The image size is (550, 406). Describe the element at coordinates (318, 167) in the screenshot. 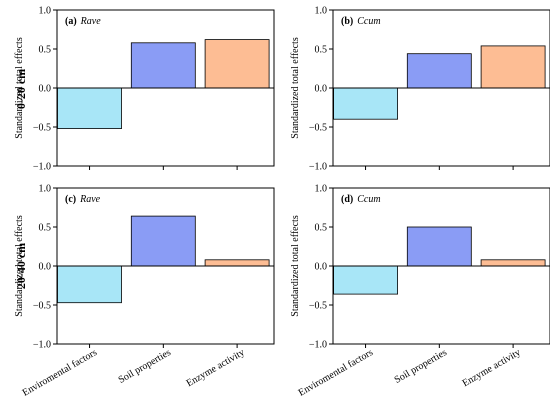

I see `y-tick-label-b-4: −1.0` at that location.